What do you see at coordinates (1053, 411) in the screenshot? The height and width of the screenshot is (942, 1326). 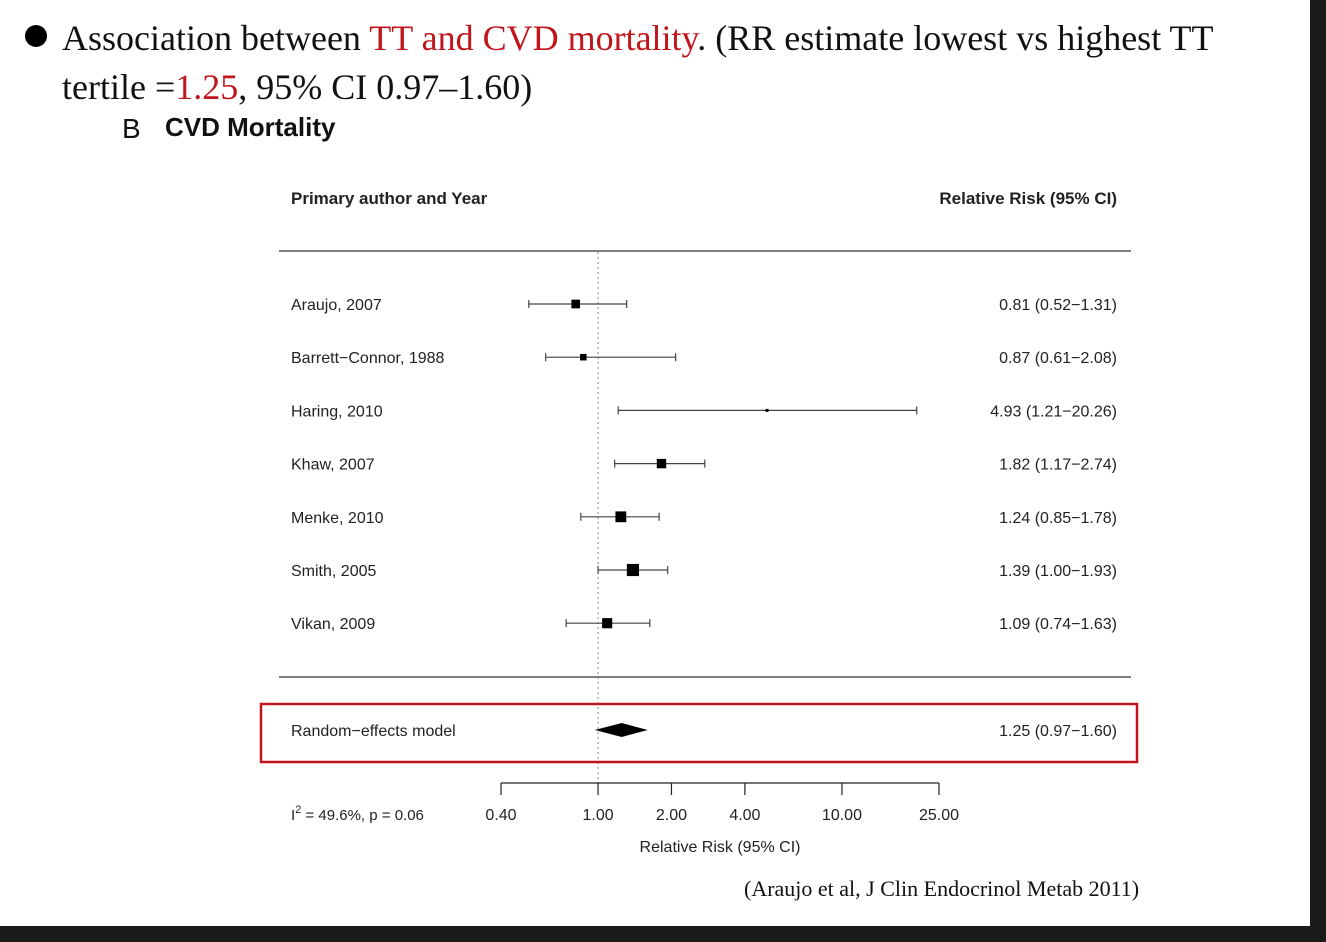 I see `study-estimate: 4.93 (1.21−20.26)` at bounding box center [1053, 411].